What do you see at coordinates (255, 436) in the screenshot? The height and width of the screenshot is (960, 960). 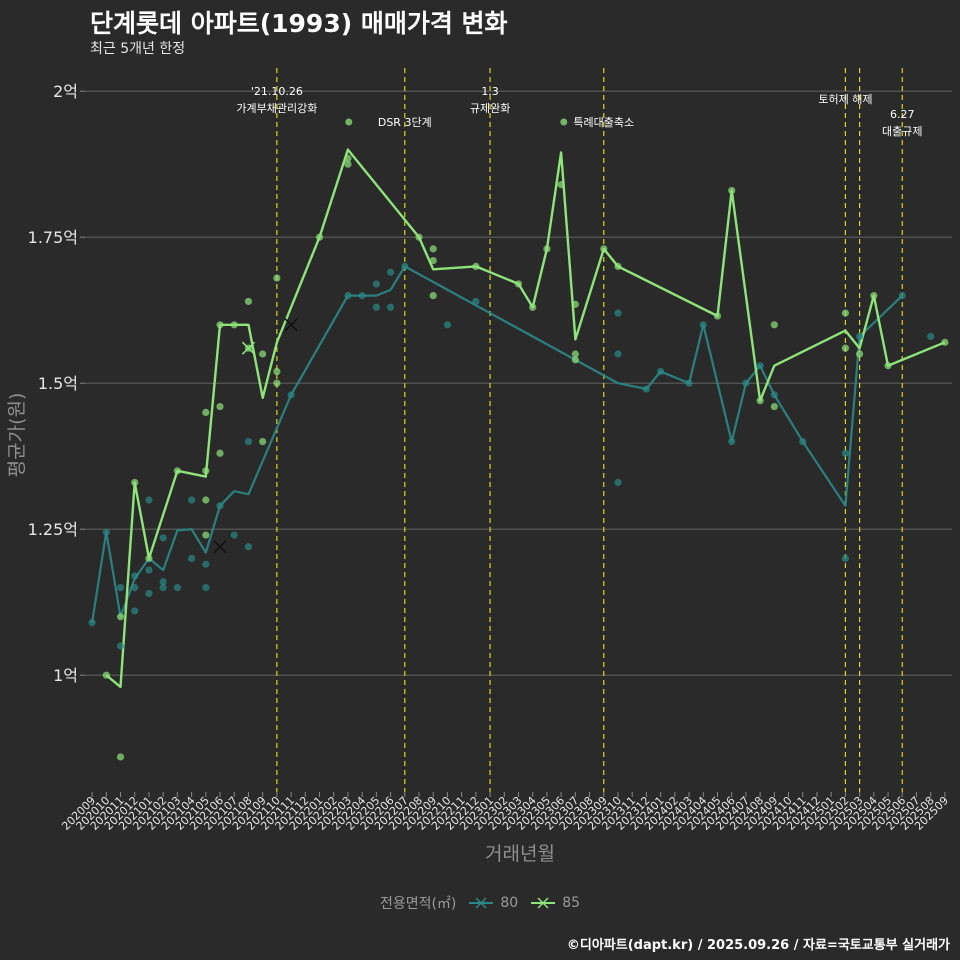 I see `marker-layer` at bounding box center [255, 436].